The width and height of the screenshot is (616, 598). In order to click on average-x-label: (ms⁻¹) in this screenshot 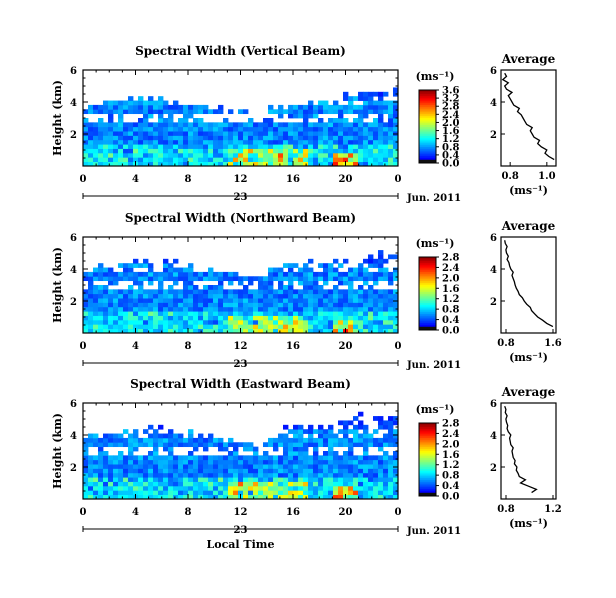, I will do `click(528, 357)`.